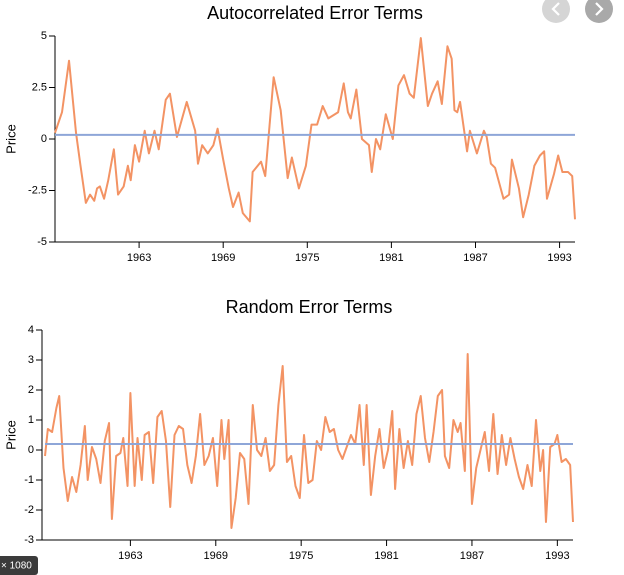 This screenshot has height=575, width=624. I want to click on y-tick-label: -5, so click(42, 242).